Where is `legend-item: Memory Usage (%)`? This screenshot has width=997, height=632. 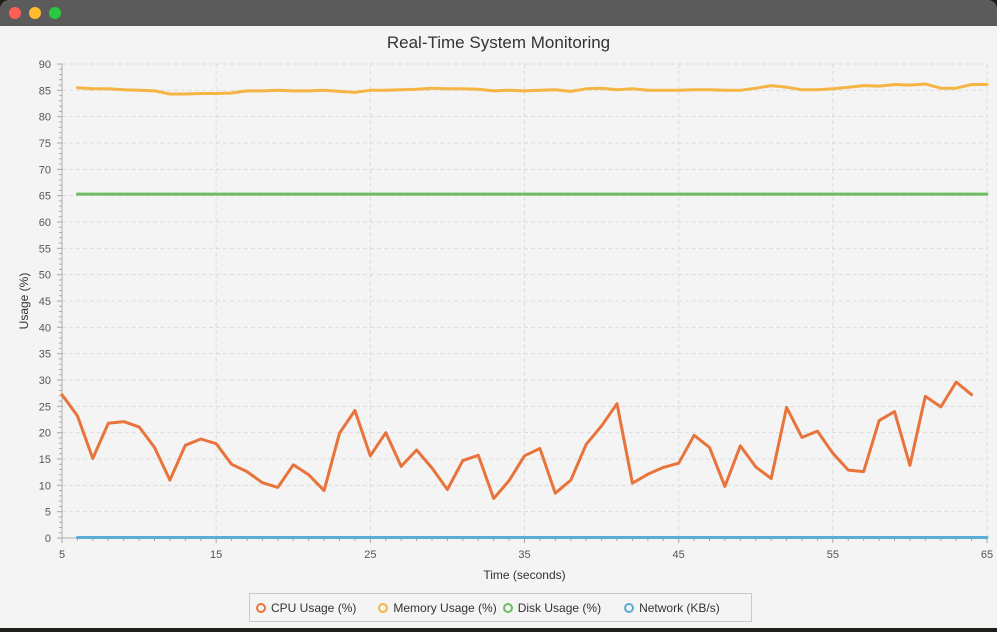
legend-item: Memory Usage (%) is located at coordinates (437, 607).